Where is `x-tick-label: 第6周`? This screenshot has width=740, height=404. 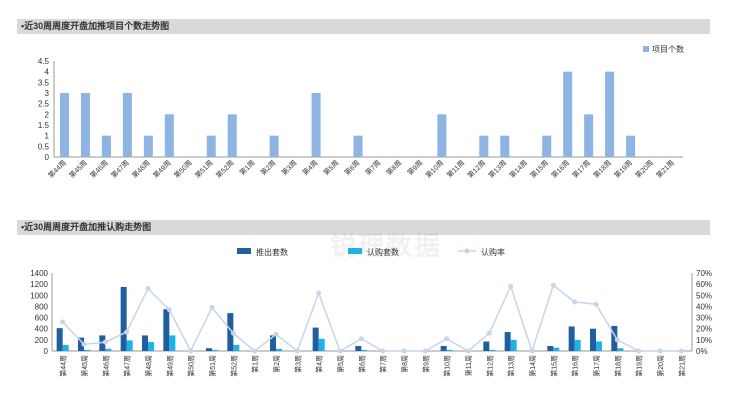
x-tick-label: 第6周 is located at coordinates (361, 364).